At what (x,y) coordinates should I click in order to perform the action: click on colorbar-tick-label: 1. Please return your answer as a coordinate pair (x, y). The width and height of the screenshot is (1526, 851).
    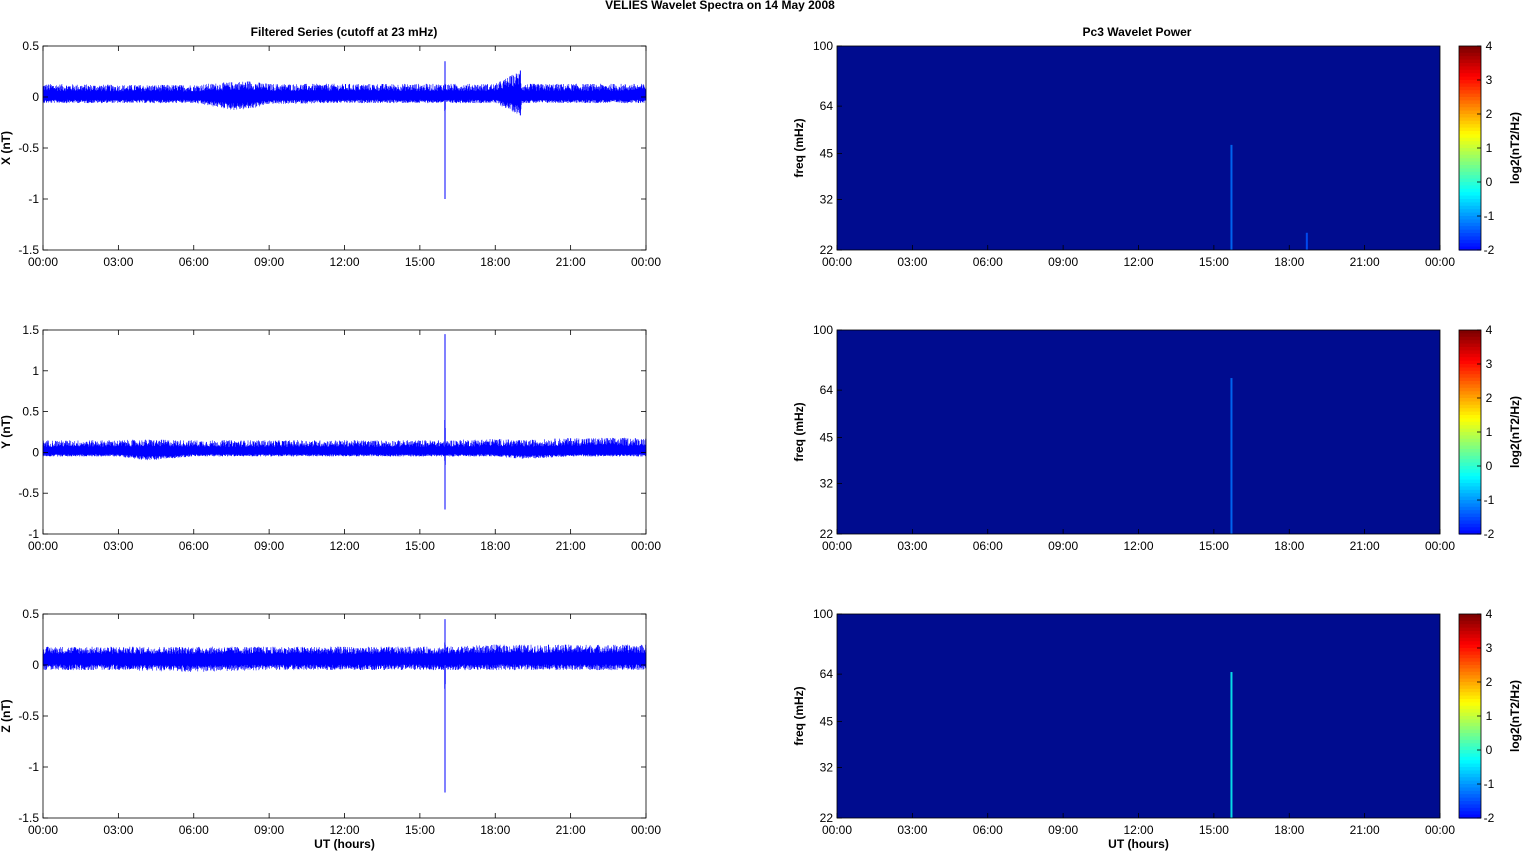
    Looking at the image, I should click on (1489, 432).